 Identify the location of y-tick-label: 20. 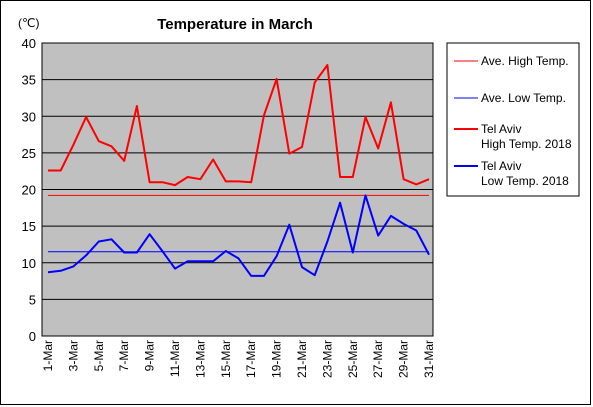
(29, 190).